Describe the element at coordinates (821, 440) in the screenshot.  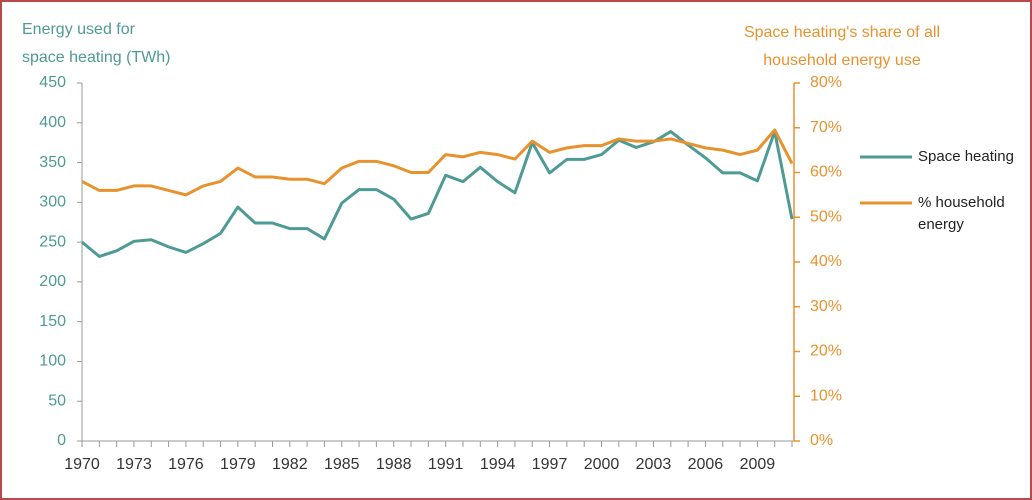
I see `y2-tick-label: 0%` at that location.